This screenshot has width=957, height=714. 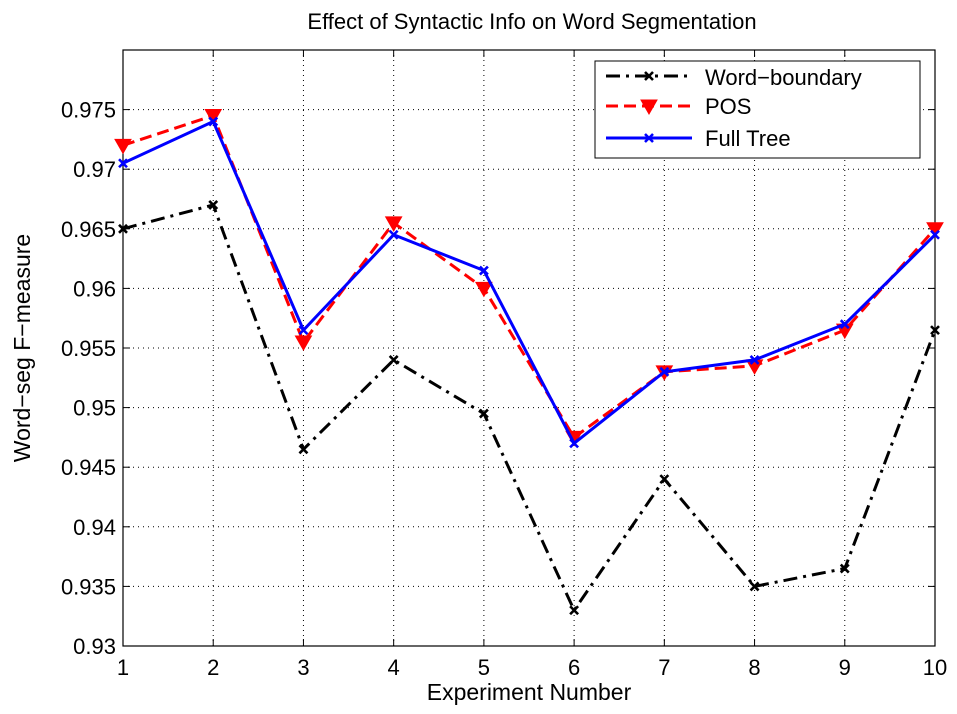 I want to click on legend: Word−boundary POS Full Tree, so click(x=757, y=109).